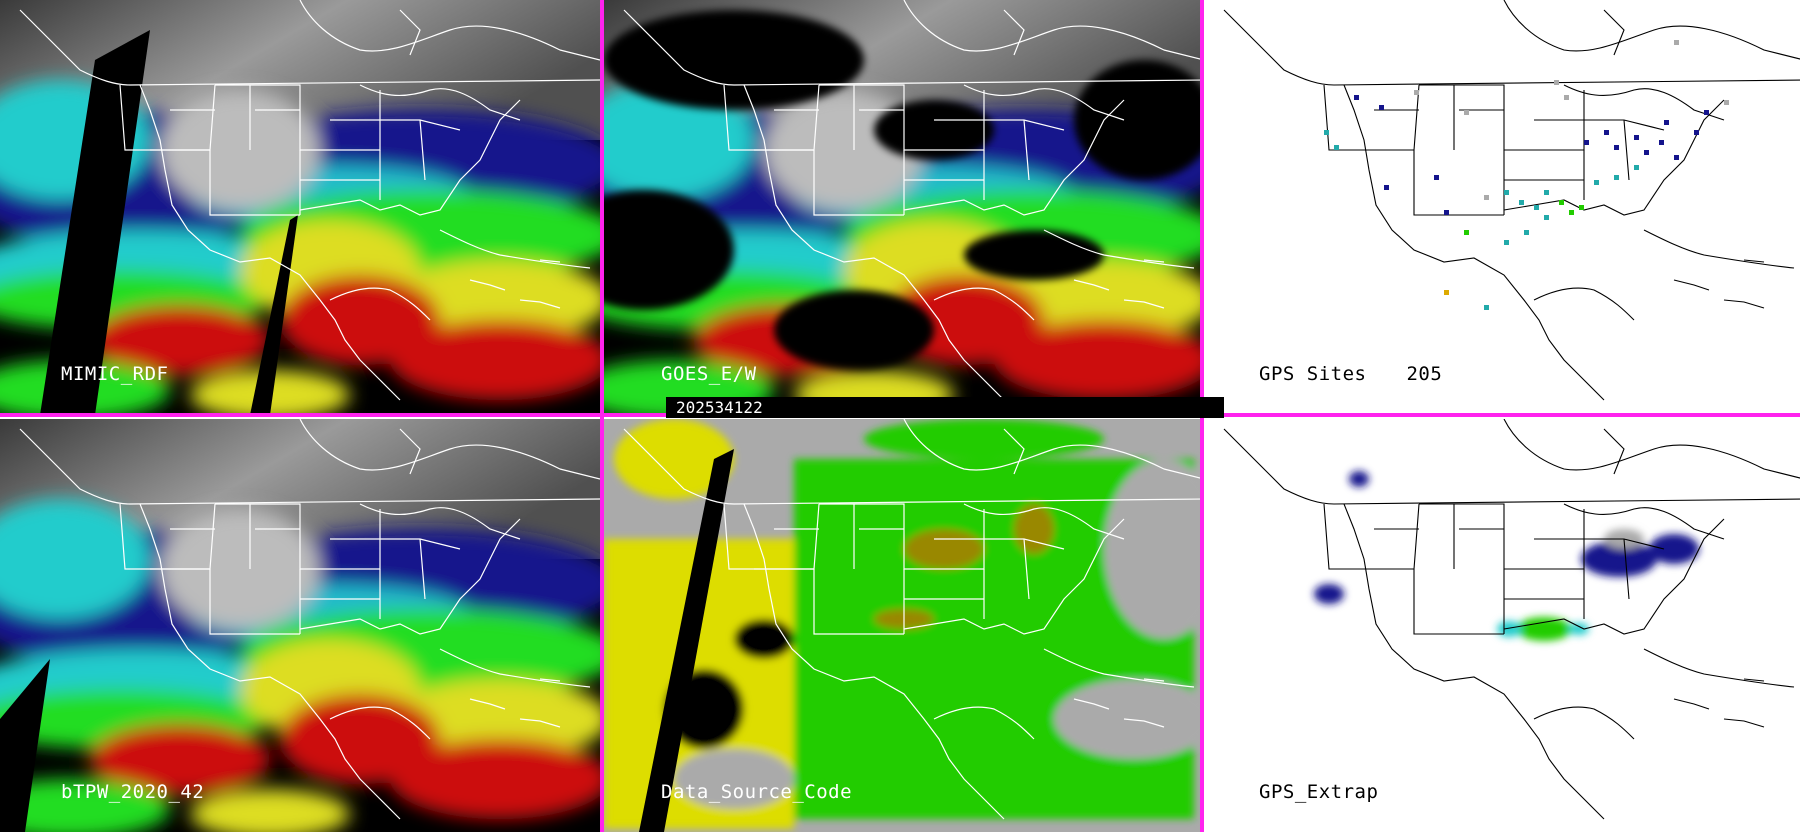 The width and height of the screenshot is (1800, 832). What do you see at coordinates (1319, 792) in the screenshot?
I see `panel-label: GPS_Extrap` at bounding box center [1319, 792].